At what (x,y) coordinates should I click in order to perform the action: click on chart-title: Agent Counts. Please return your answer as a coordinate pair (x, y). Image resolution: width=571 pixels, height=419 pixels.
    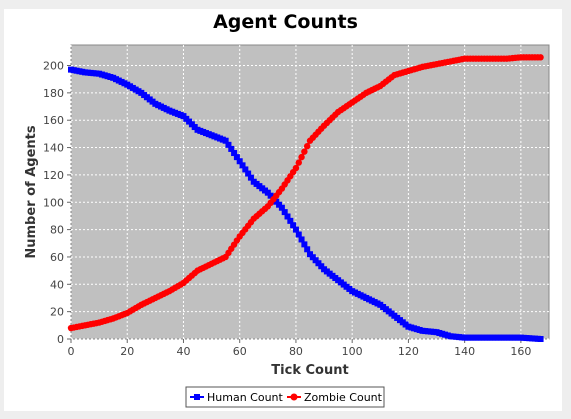
    Looking at the image, I should click on (285, 22).